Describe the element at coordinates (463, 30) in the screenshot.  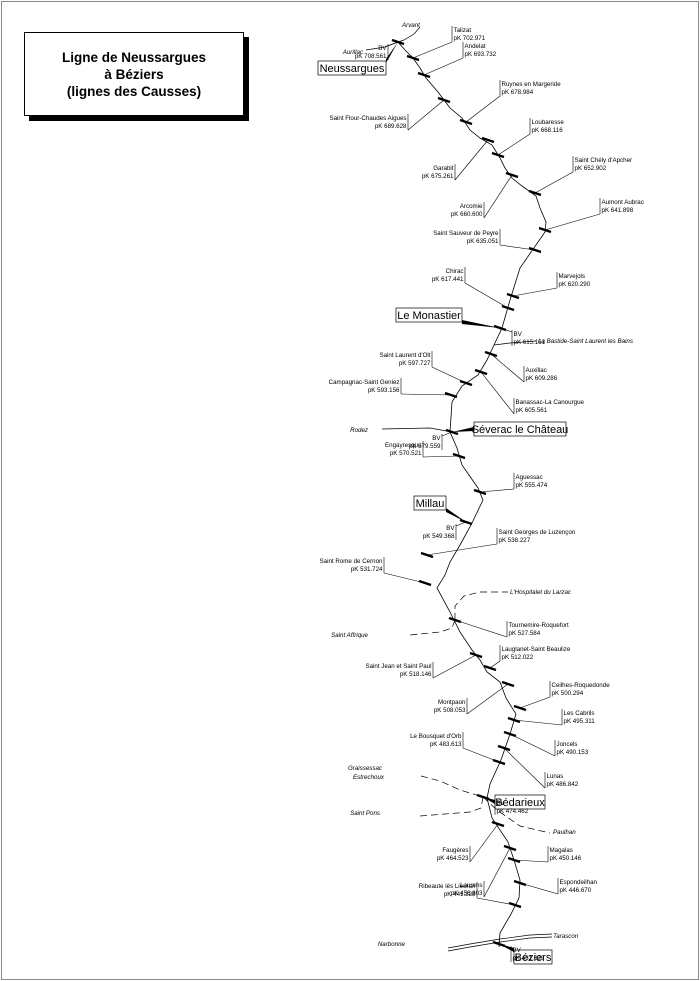
I see `station-name: Talizat` at that location.